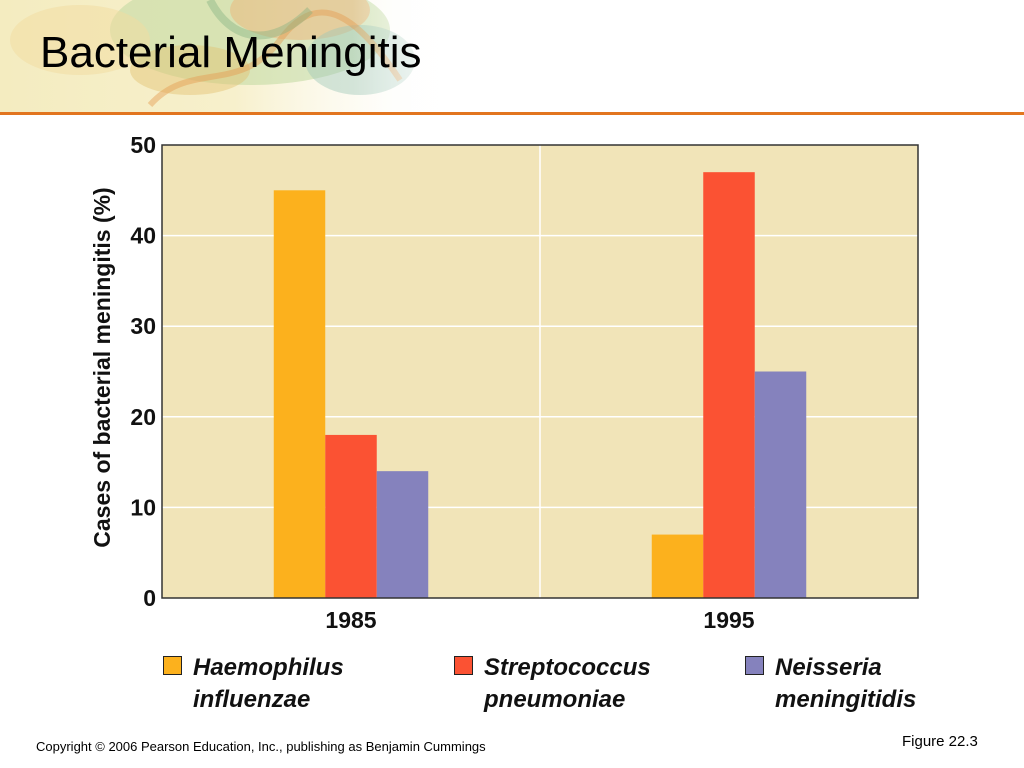  Describe the element at coordinates (143, 507) in the screenshot. I see `y-tick-label: 10` at that location.